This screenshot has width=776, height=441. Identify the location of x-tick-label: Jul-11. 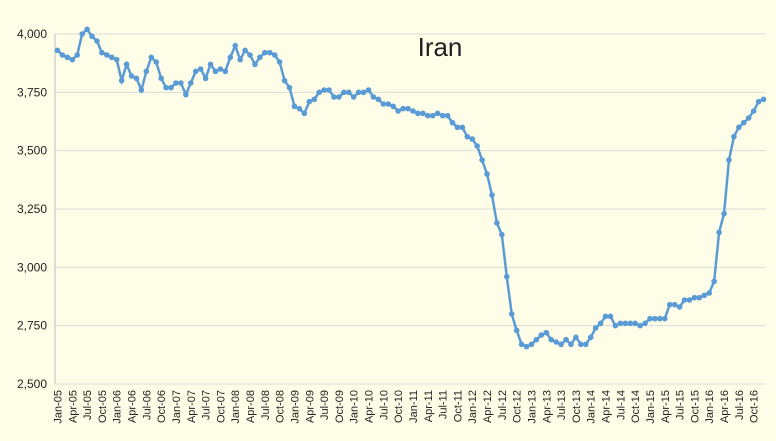
(444, 404).